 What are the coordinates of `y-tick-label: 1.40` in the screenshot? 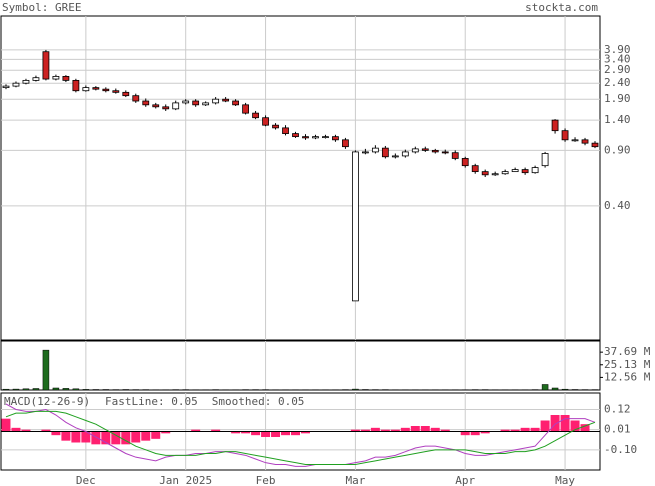 It's located at (617, 119).